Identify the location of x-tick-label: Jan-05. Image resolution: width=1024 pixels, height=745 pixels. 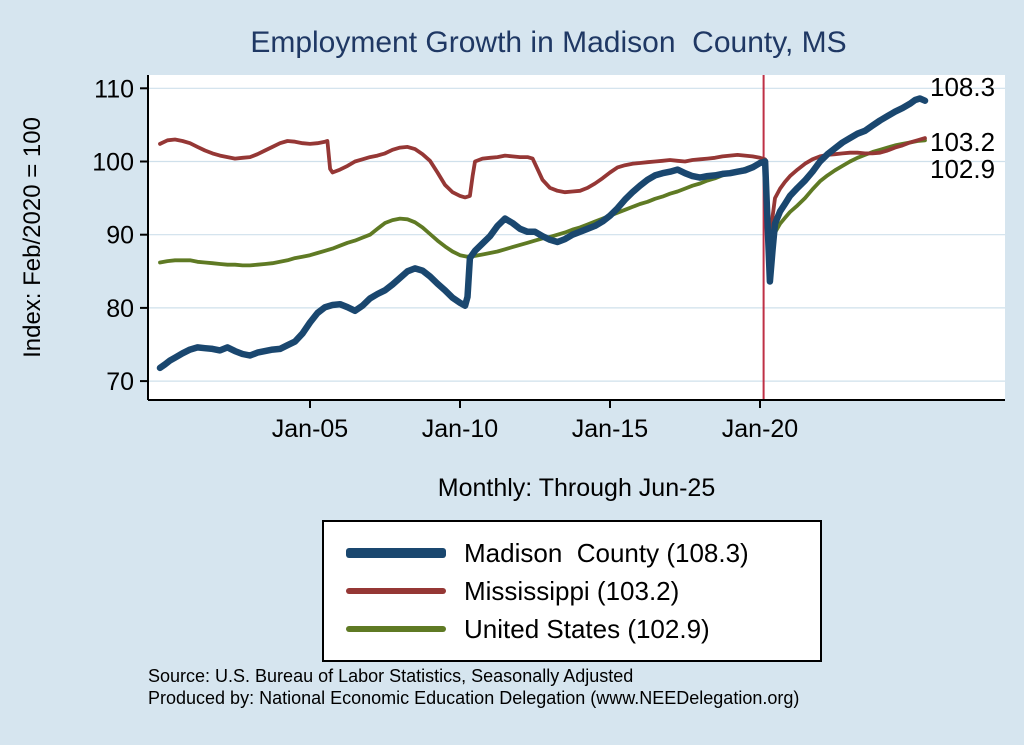
(310, 429).